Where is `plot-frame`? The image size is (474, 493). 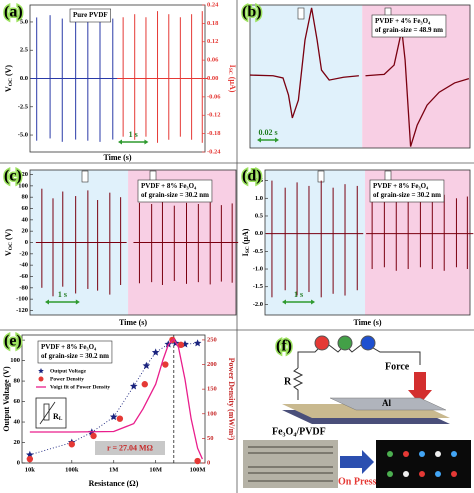
plot-frame is located at coordinates (360, 76).